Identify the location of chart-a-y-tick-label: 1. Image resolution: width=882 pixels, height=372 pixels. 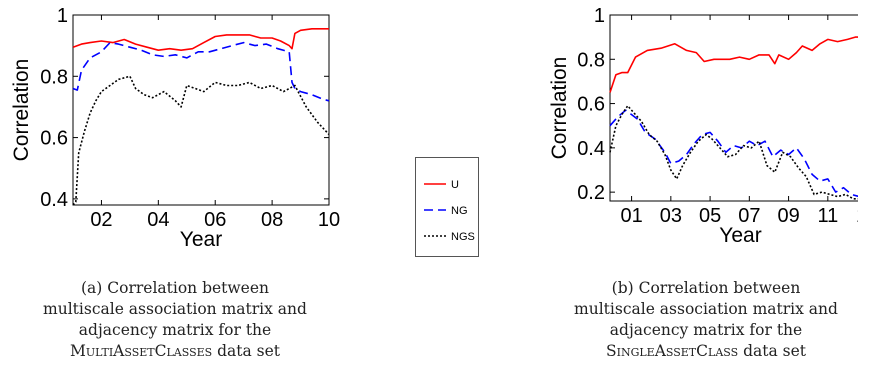
(62, 16).